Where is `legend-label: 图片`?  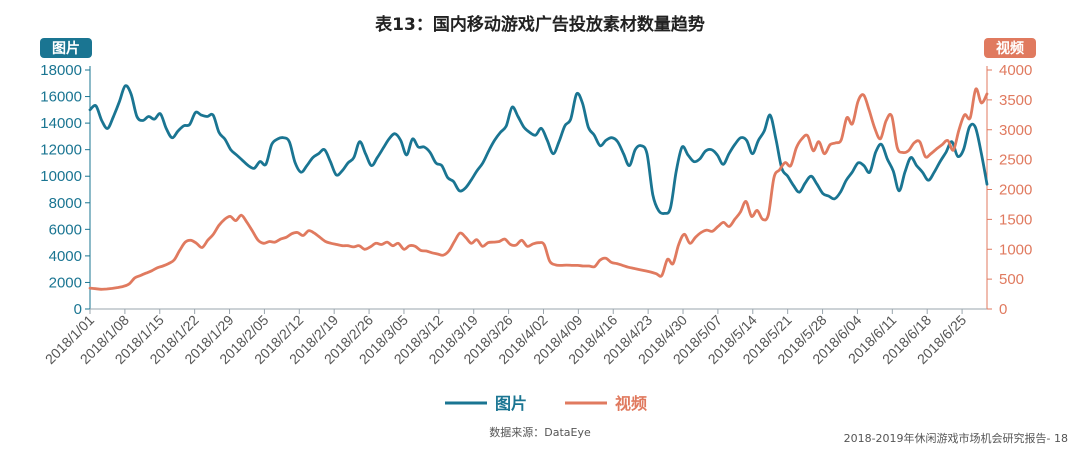
legend-label: 图片 is located at coordinates (511, 403).